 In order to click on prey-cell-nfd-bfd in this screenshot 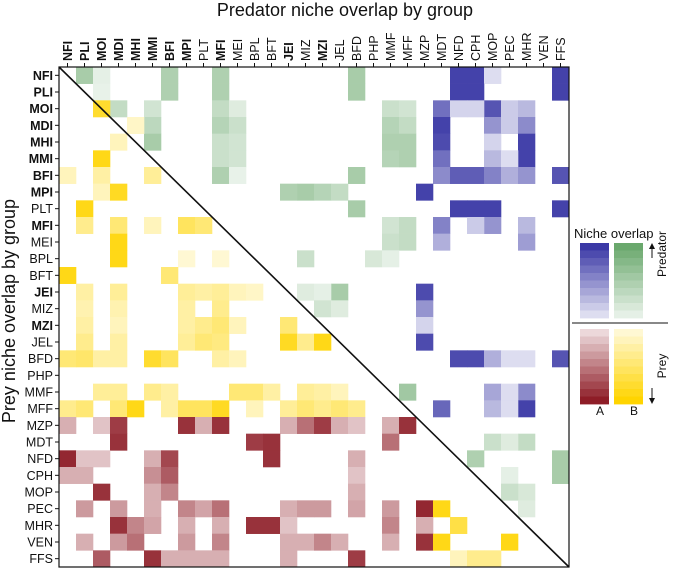, I will do `click(357, 459)`.